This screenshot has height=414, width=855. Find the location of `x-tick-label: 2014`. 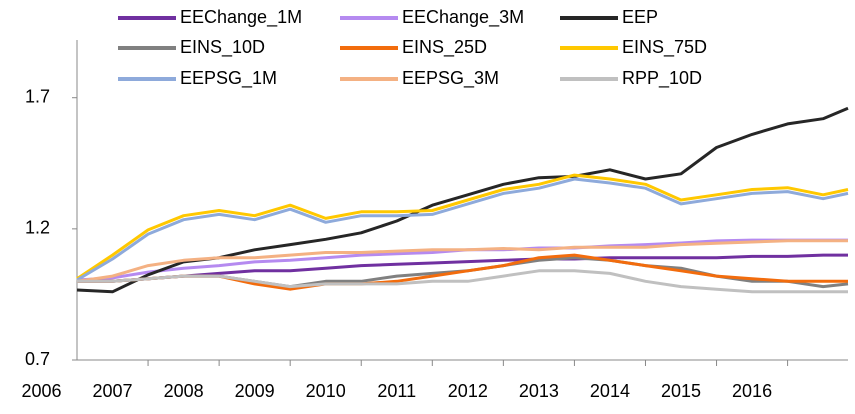

x-tick-label: 2014 is located at coordinates (610, 391).